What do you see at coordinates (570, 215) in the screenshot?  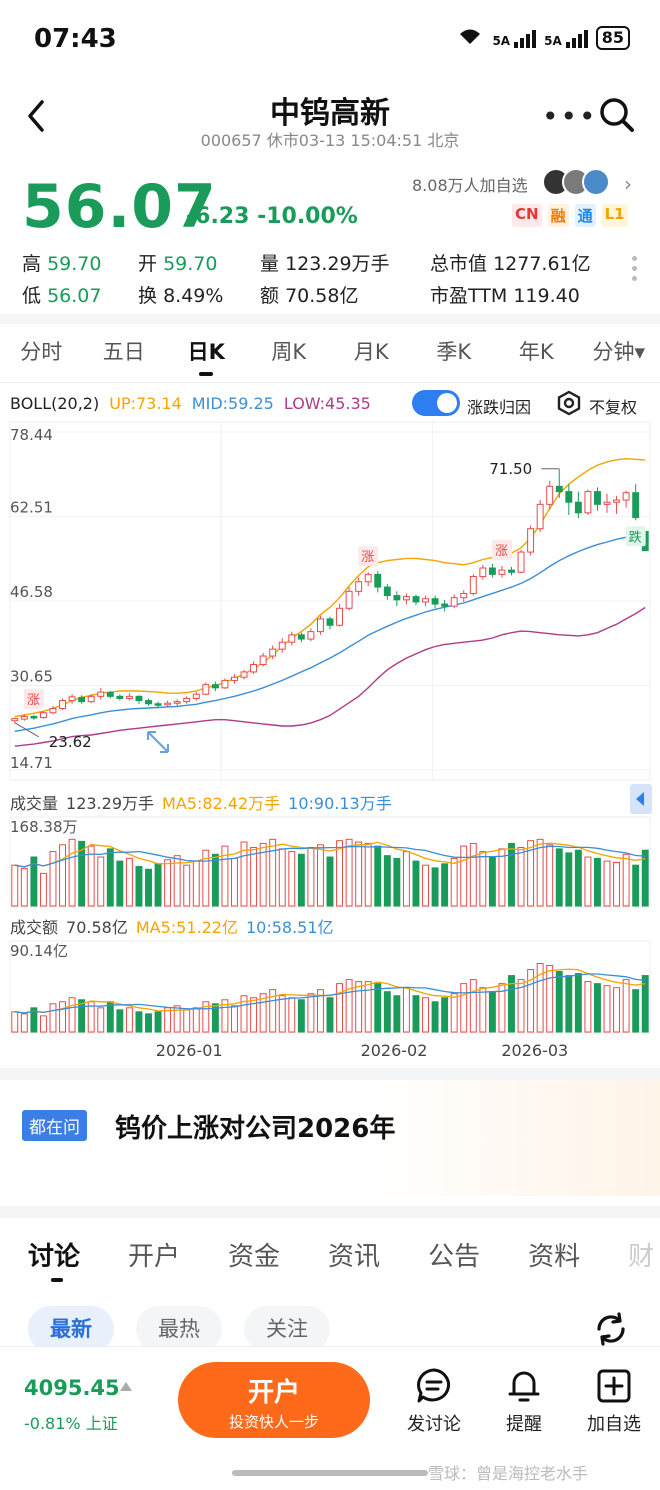 I see `stock-tags: CN 融 通 L1` at bounding box center [570, 215].